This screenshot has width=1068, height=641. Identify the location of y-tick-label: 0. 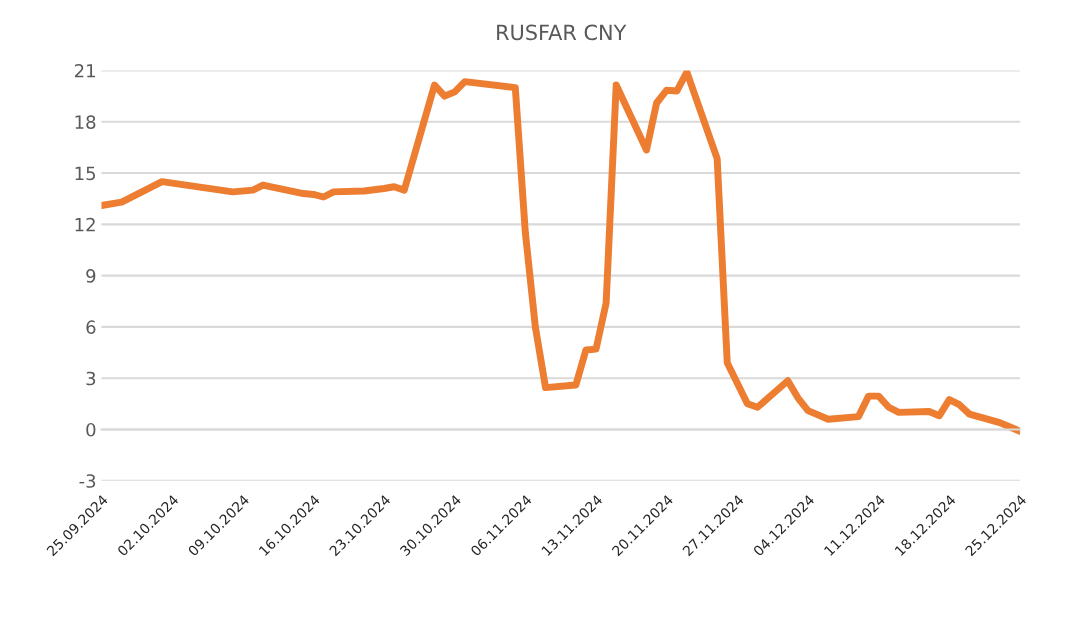
(91, 429).